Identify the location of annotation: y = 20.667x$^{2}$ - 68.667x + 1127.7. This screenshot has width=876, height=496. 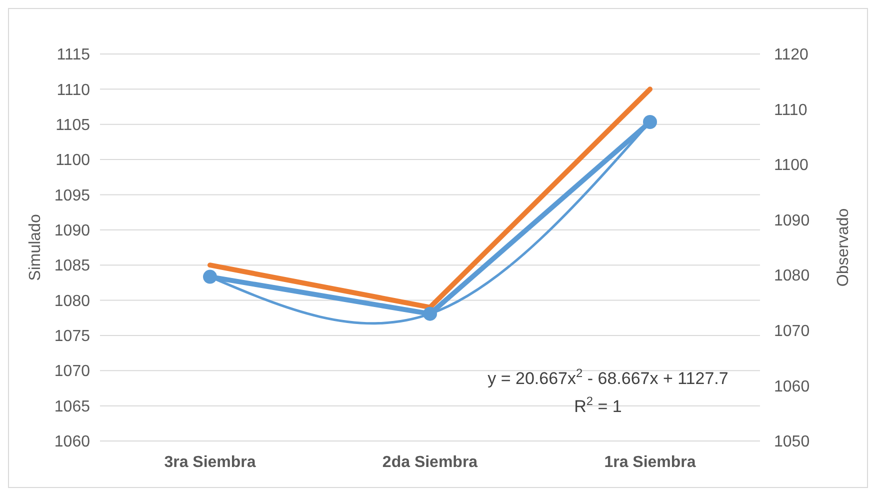
(608, 377).